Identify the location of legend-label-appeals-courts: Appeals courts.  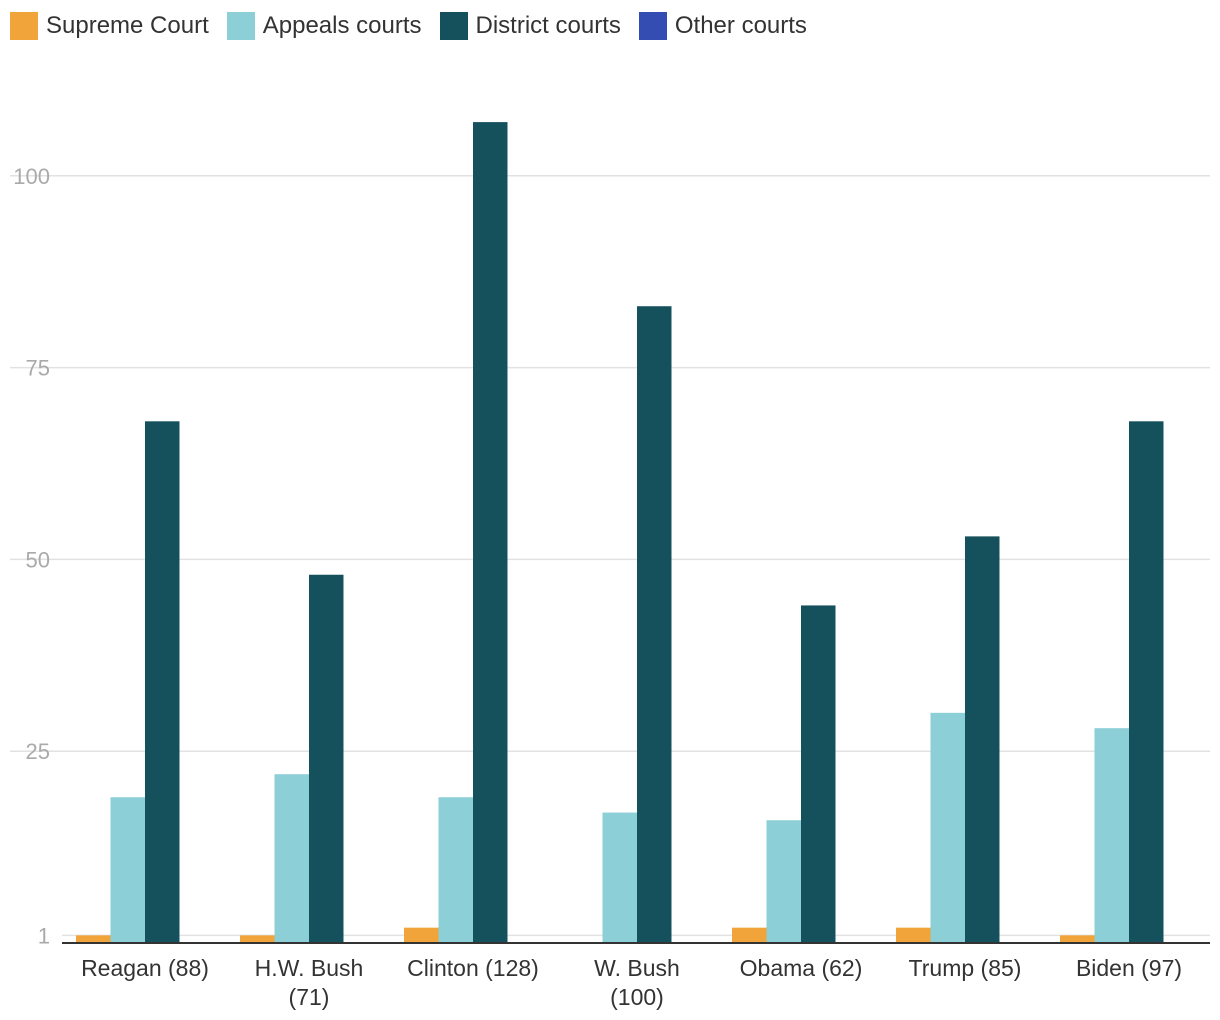
(342, 25).